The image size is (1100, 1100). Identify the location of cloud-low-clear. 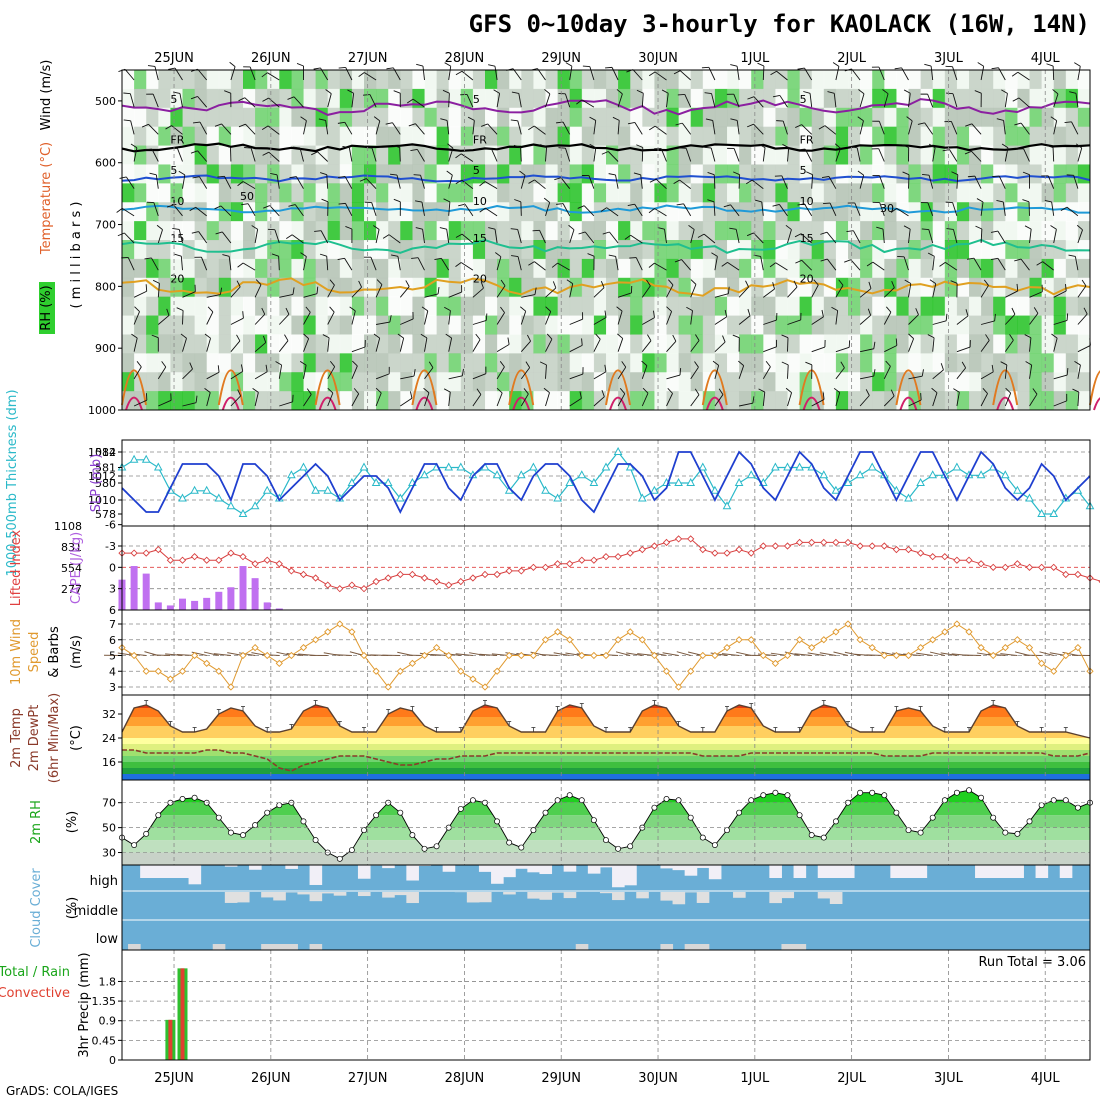
(800, 947).